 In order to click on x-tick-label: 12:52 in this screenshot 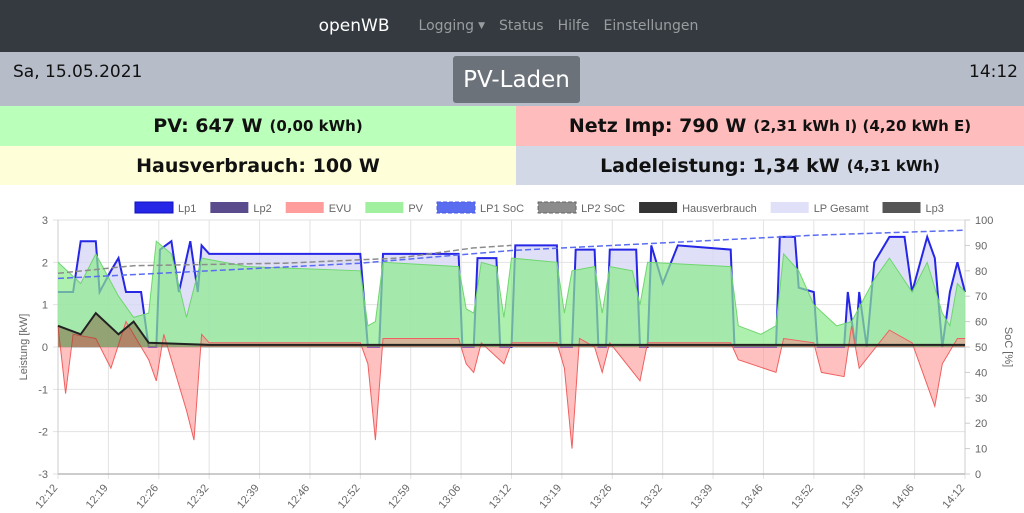, I will do `click(349, 496)`.